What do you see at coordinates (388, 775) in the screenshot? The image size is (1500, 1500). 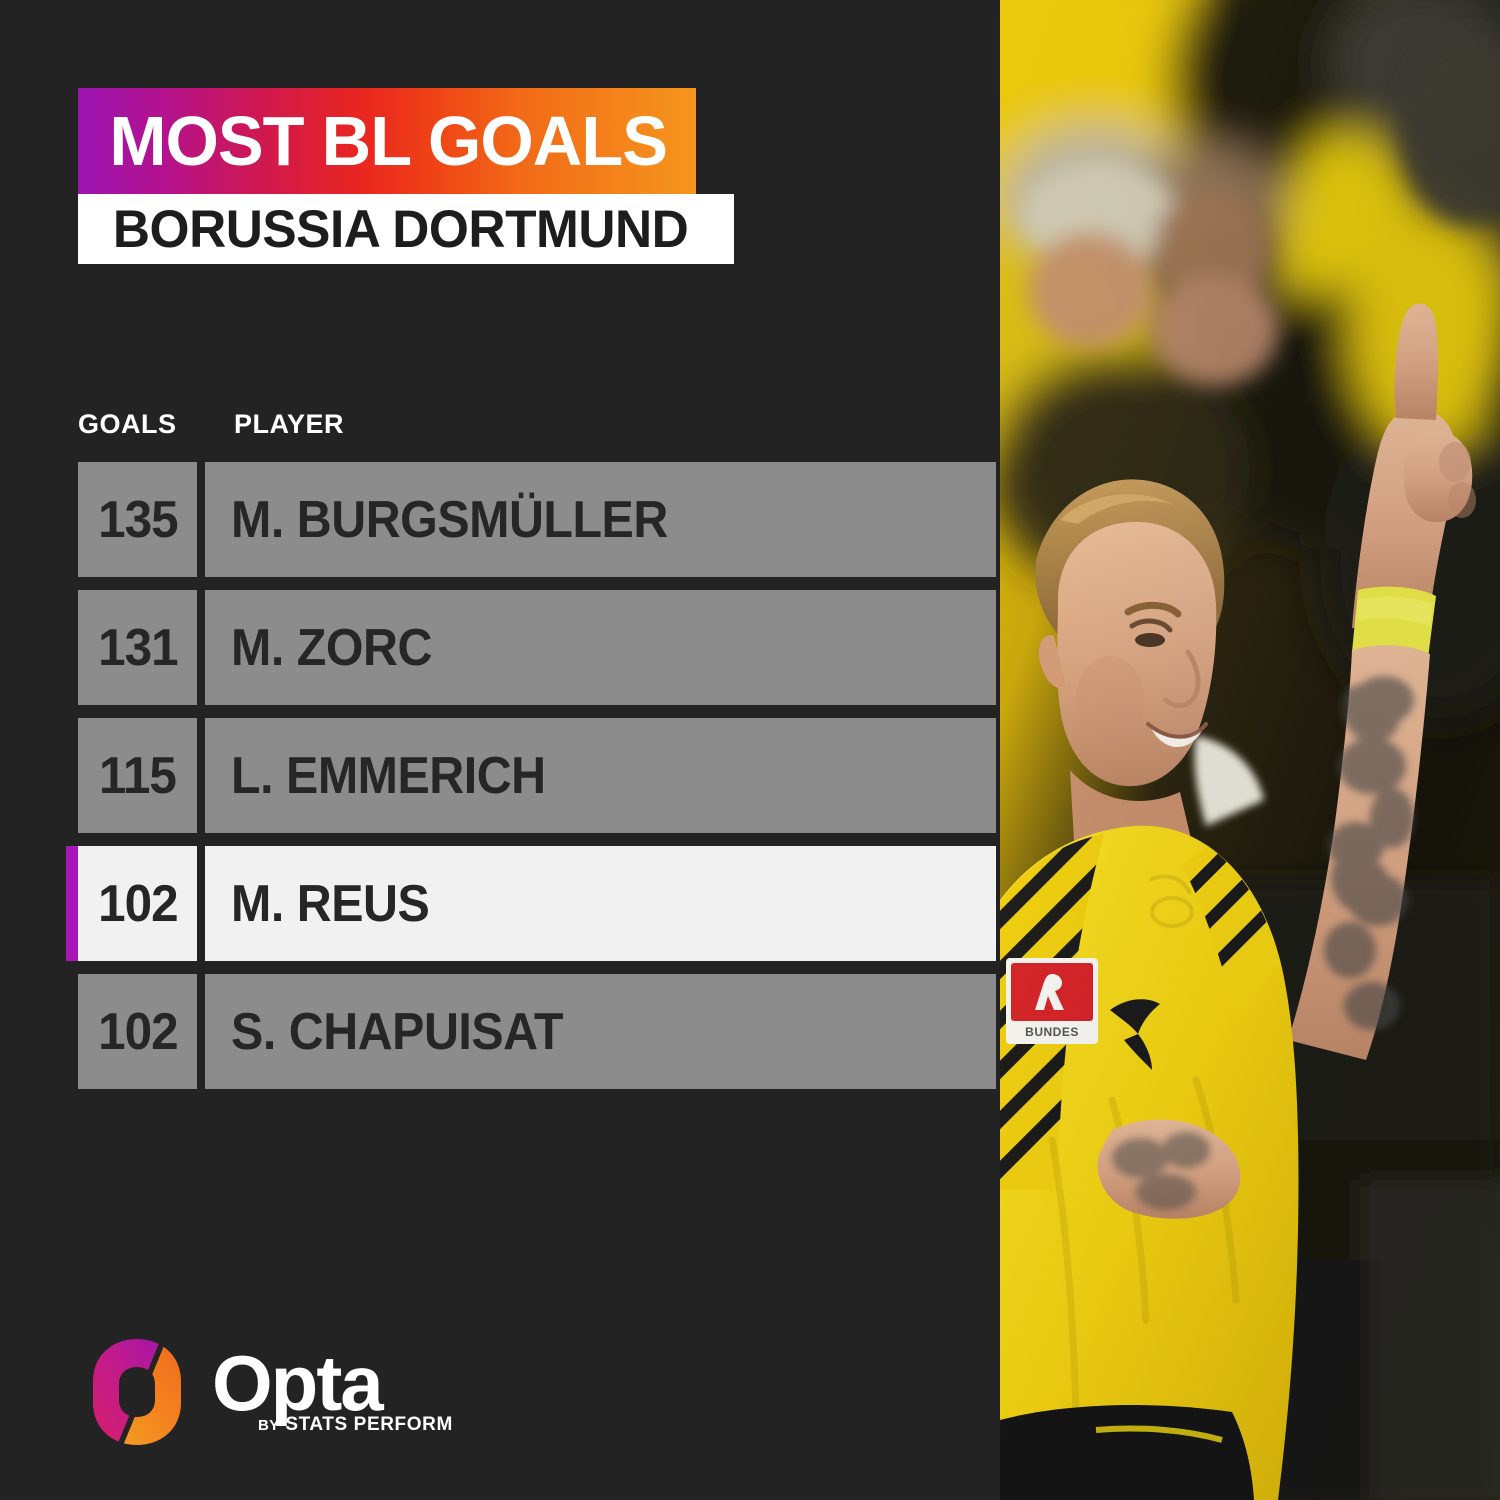 I see `player-name: L. EMMERICH` at bounding box center [388, 775].